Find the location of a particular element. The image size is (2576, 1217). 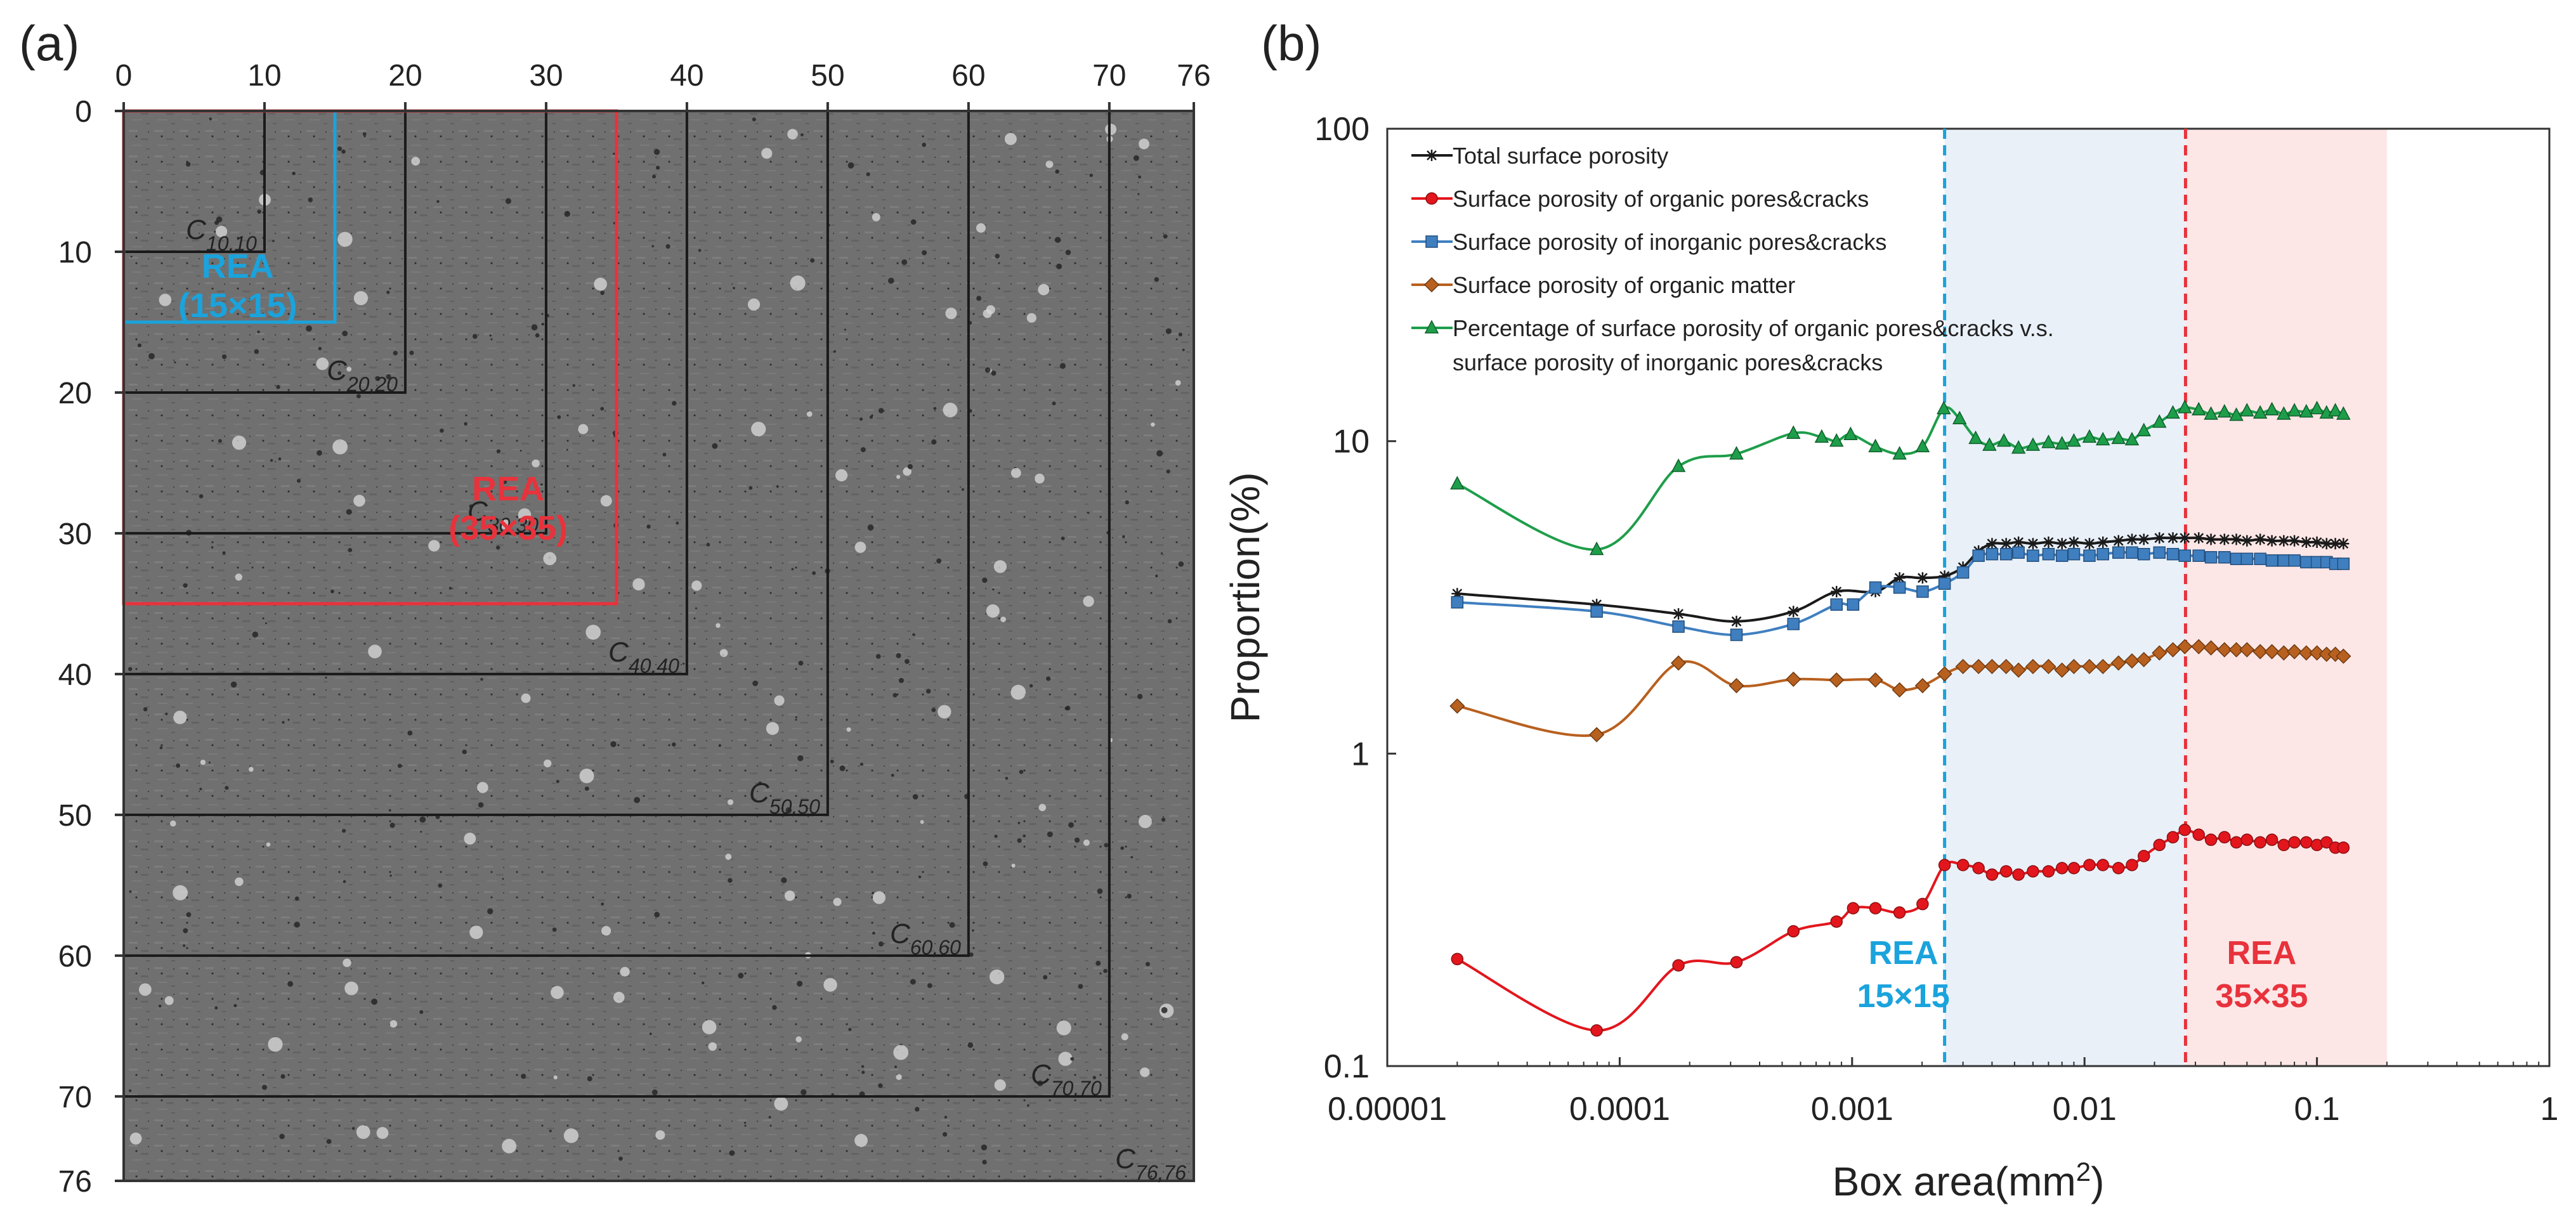

rea-size-label-35: (35×35) is located at coordinates (508, 528).